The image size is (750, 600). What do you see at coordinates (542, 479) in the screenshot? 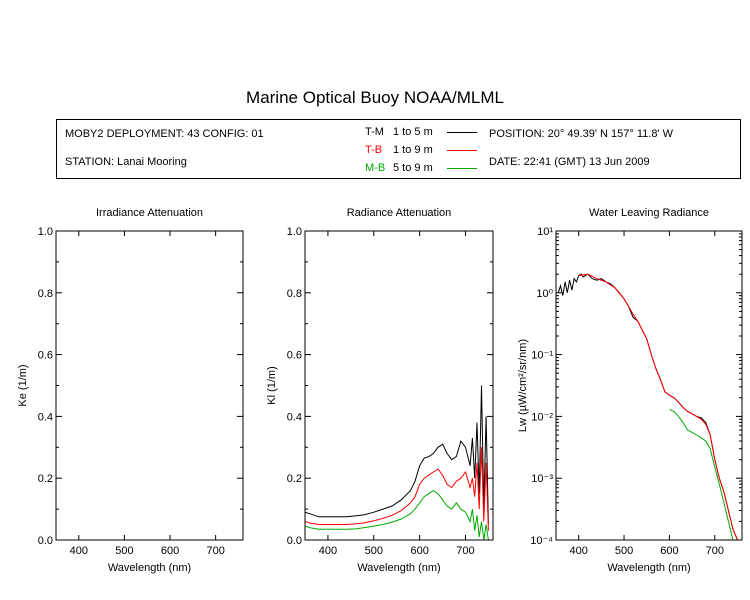
I see `y-tick-label: 10⁻³` at bounding box center [542, 479].